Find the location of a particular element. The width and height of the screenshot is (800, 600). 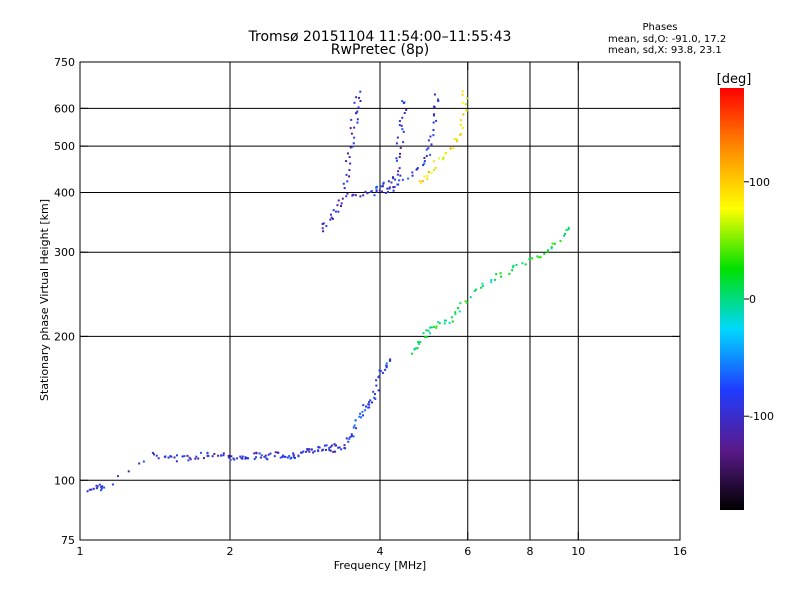

colorbar-tick-label: -100 is located at coordinates (761, 416).